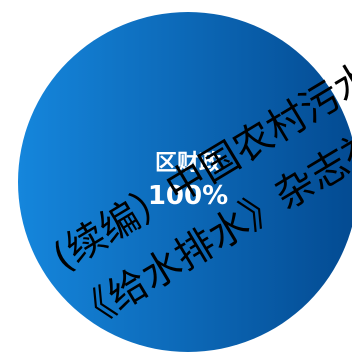 The height and width of the screenshot is (352, 352). Describe the element at coordinates (188, 163) in the screenshot. I see `slice-label-name-0: 区财政` at that location.